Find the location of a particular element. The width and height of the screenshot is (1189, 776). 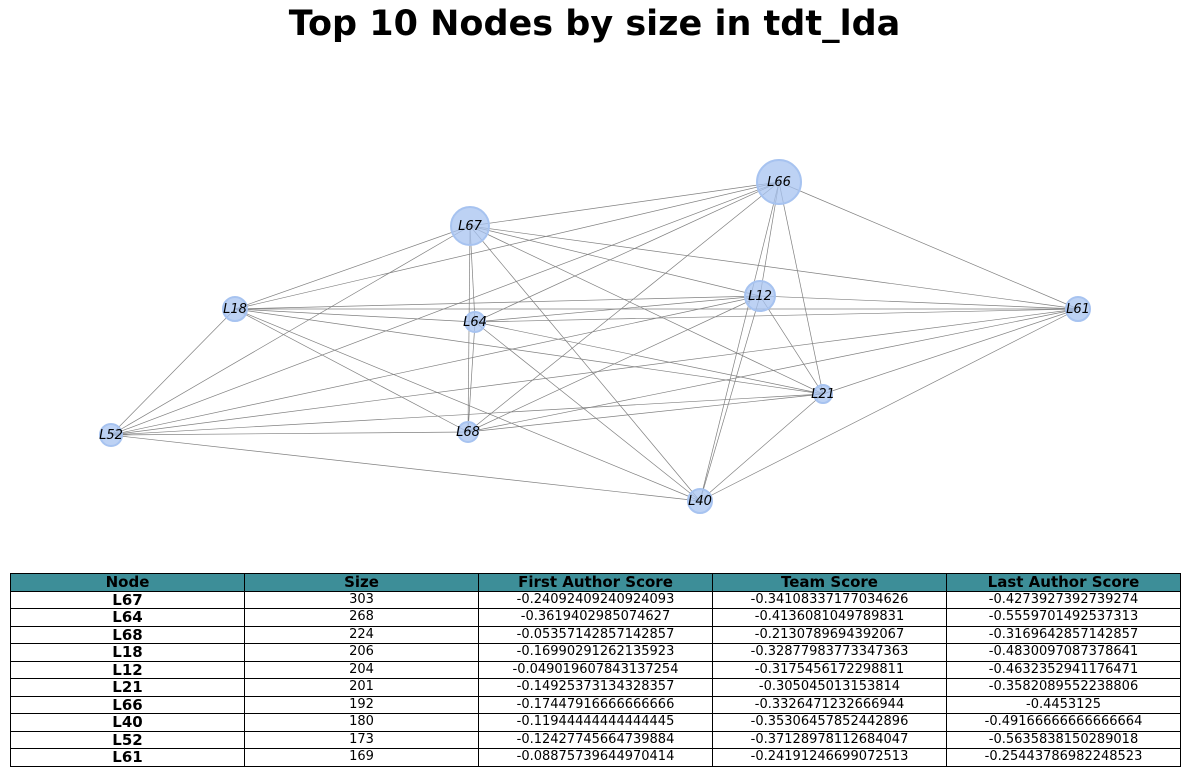

edge-L67-L40 is located at coordinates (585, 363).